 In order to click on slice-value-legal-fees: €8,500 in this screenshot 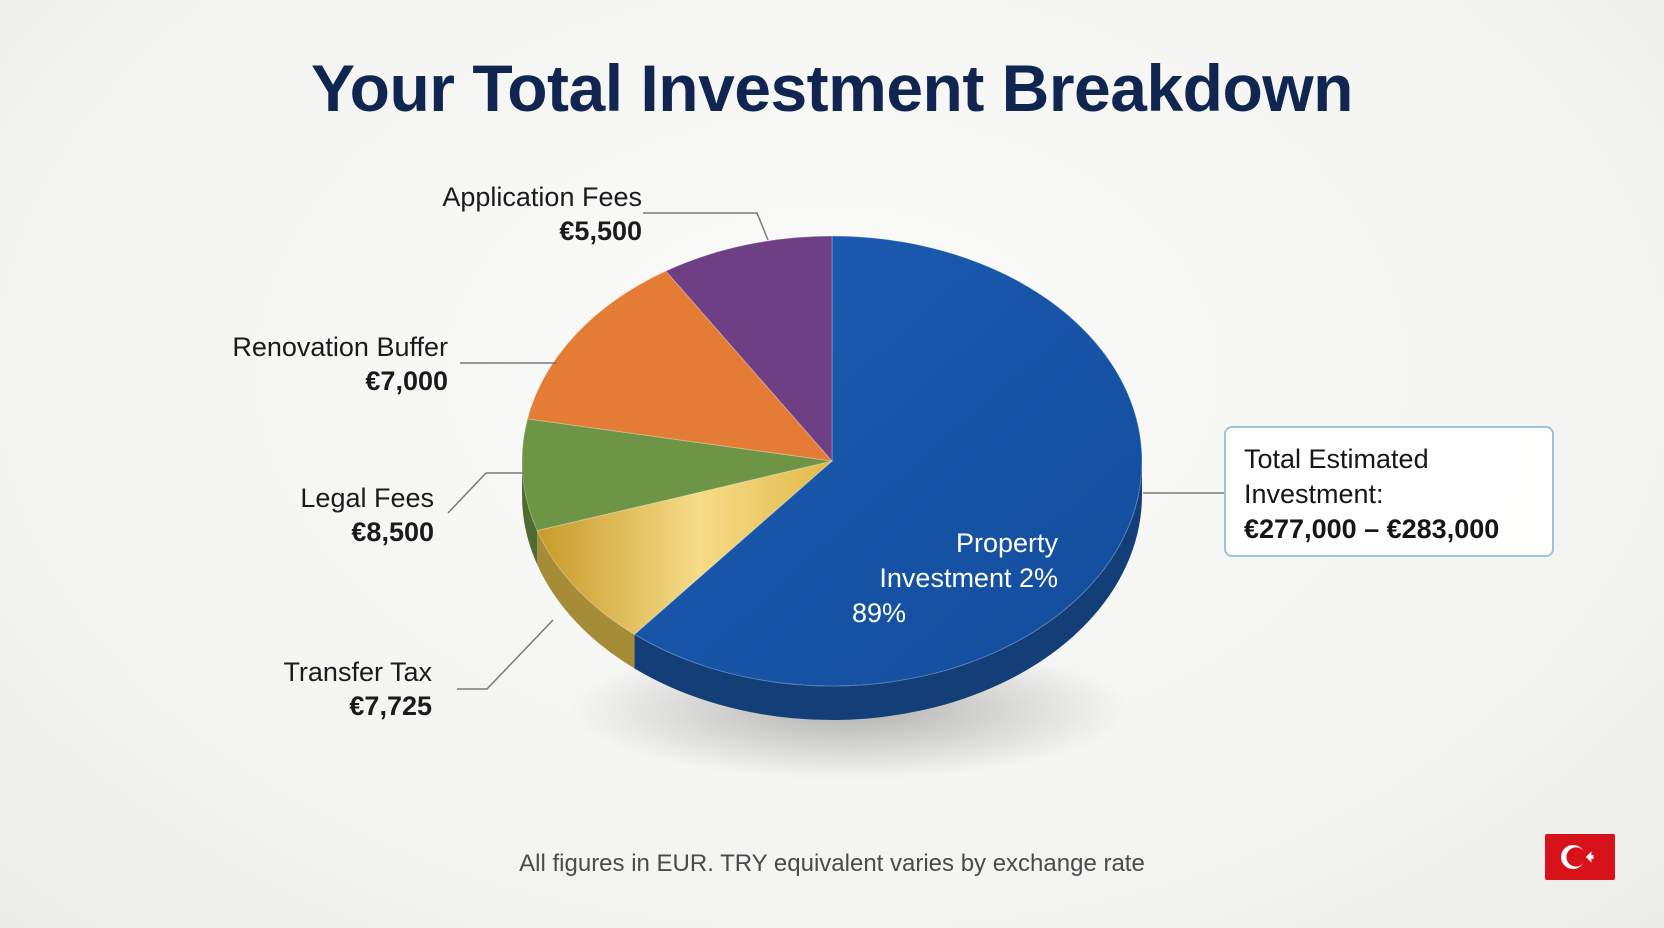, I will do `click(392, 532)`.